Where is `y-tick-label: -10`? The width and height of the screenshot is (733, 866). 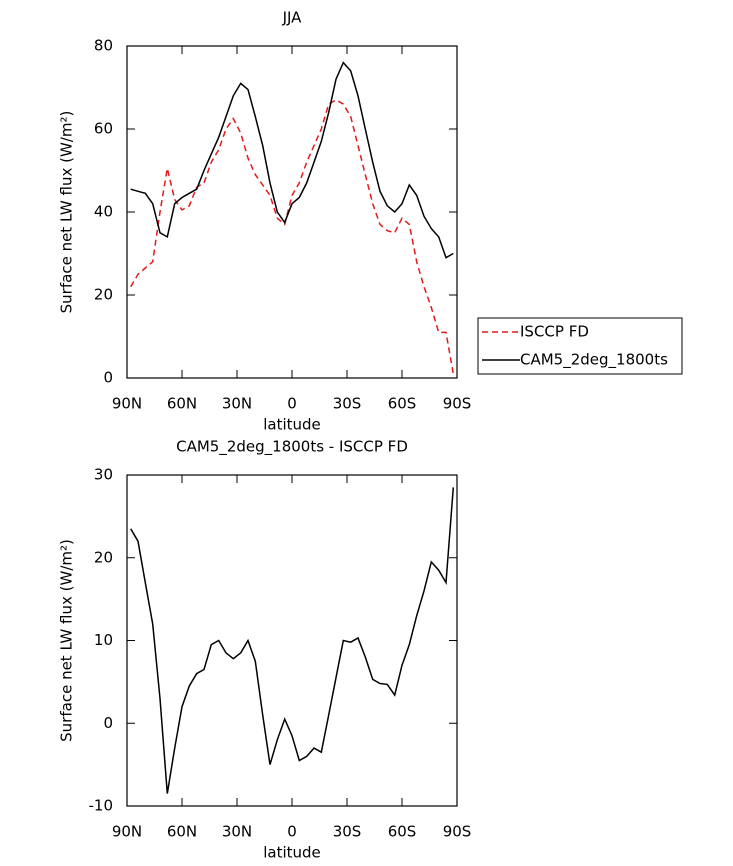 y-tick-label: -10 is located at coordinates (101, 806).